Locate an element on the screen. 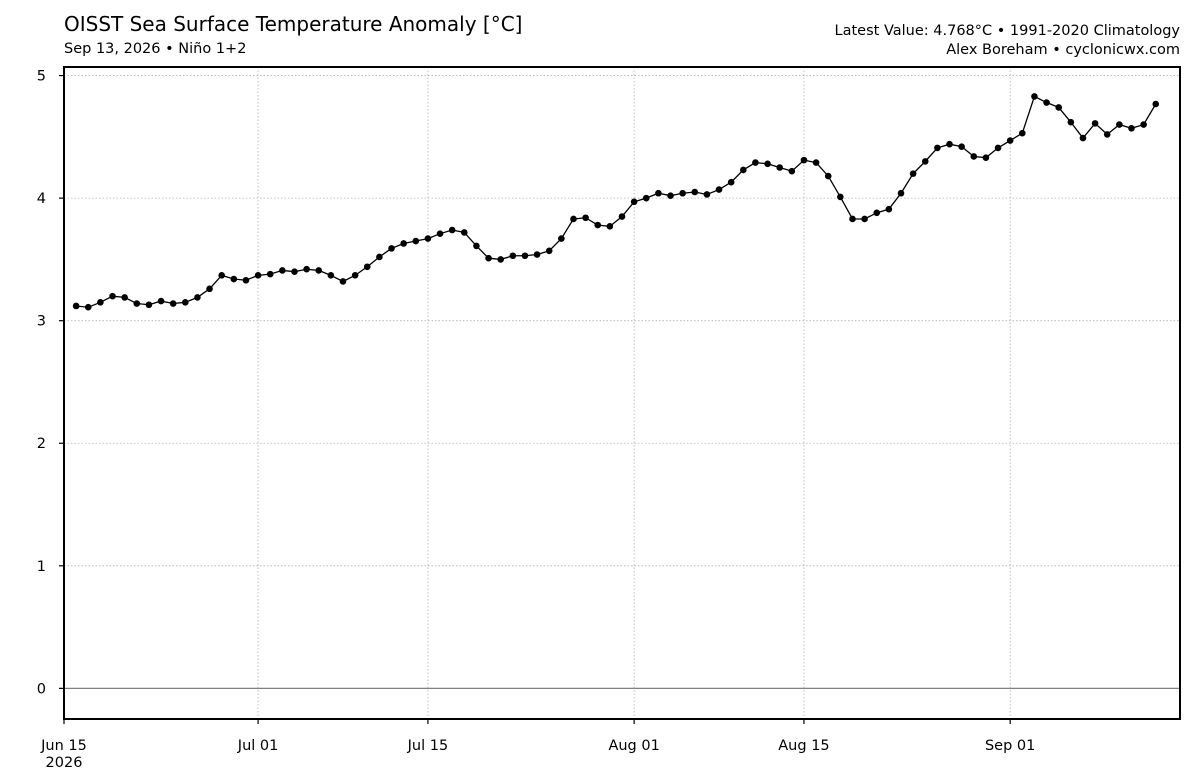 Image resolution: width=1200 pixels, height=776 pixels. x-tick-sublabel: 2026 is located at coordinates (64, 763).